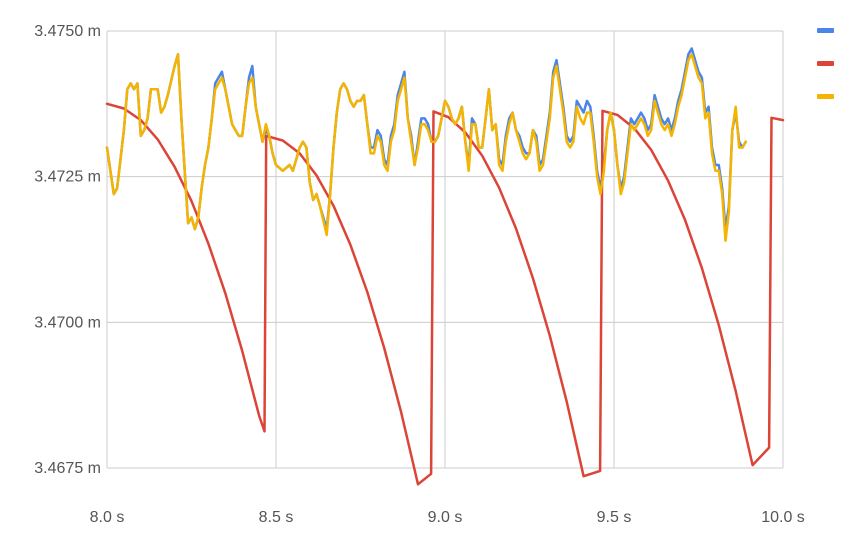  I want to click on y-axis: 3.4675 m 3.4700 m 3.4725 m 3.4750 m, so click(67, 250).